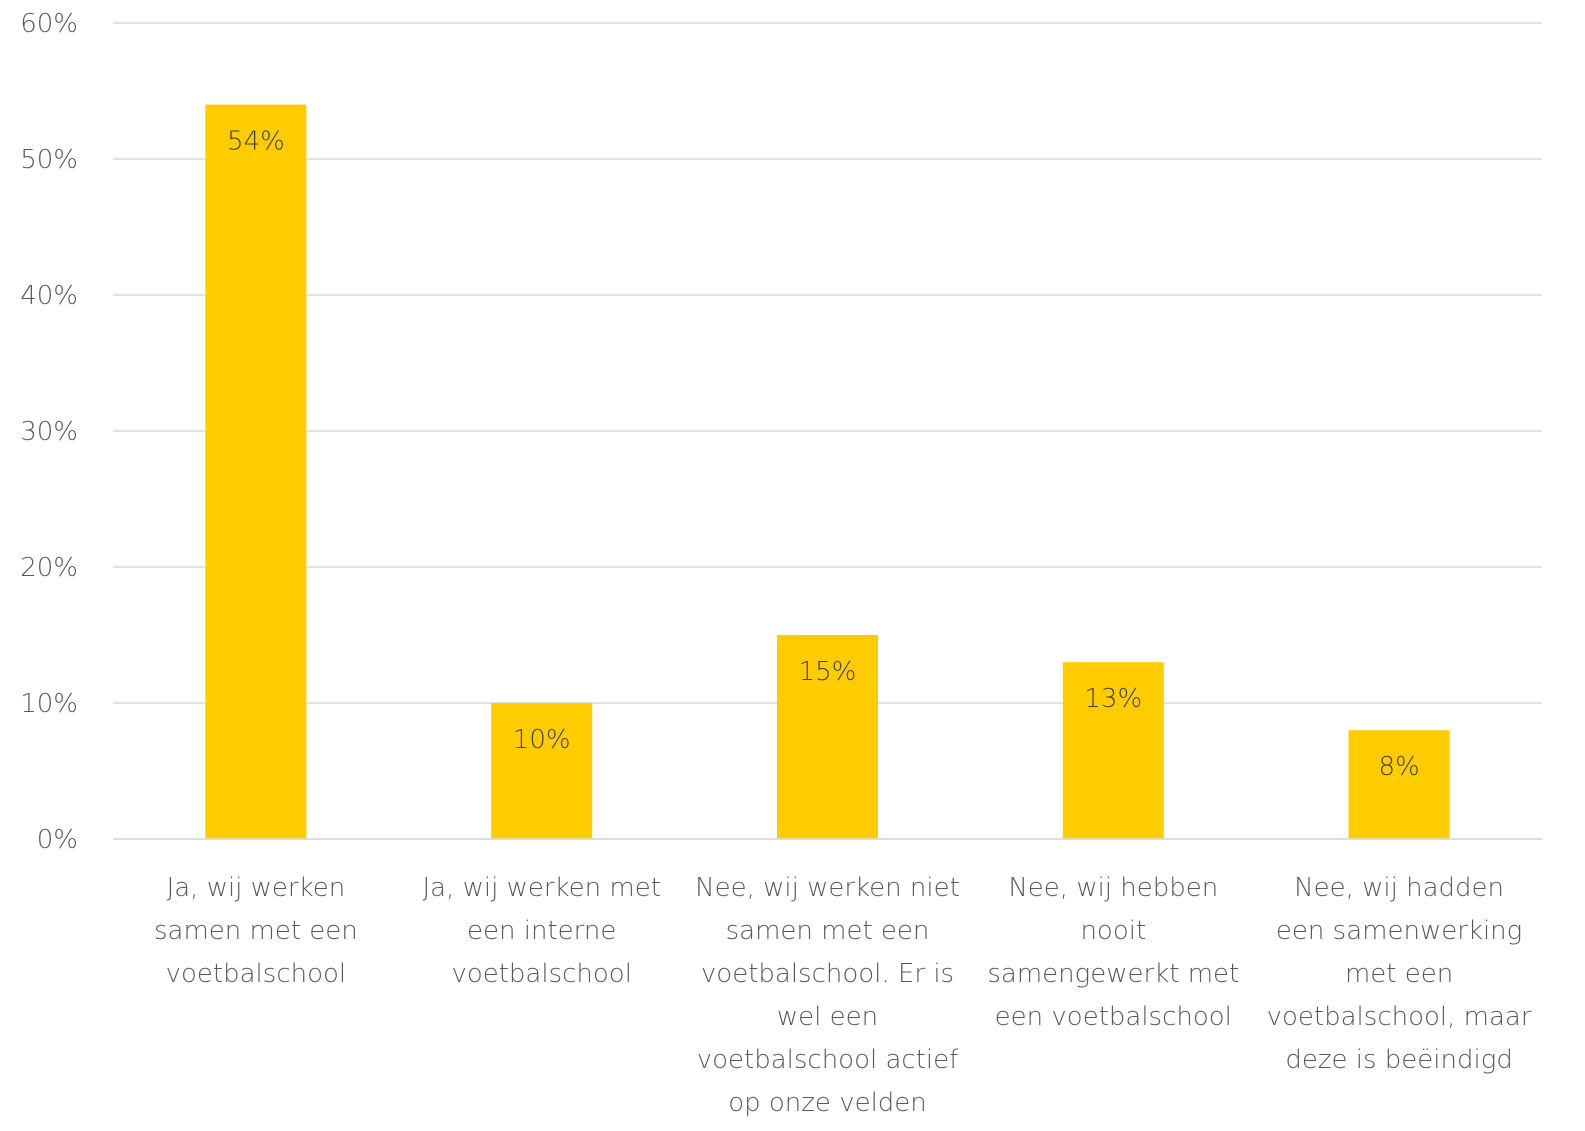 This screenshot has height=1131, width=1585. Describe the element at coordinates (1113, 974) in the screenshot. I see `x-tick-label-line: samengewerkt met` at that location.